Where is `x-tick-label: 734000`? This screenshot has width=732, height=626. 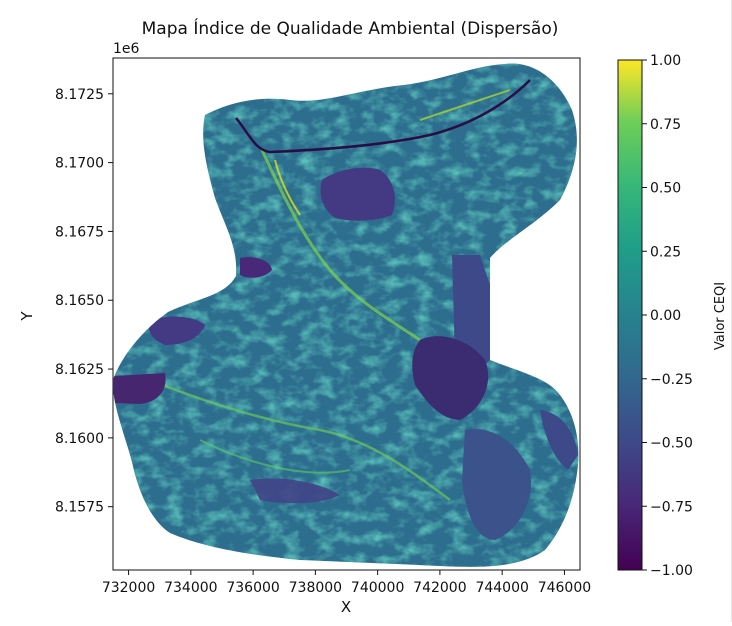 x-tick-label: 734000 is located at coordinates (190, 588).